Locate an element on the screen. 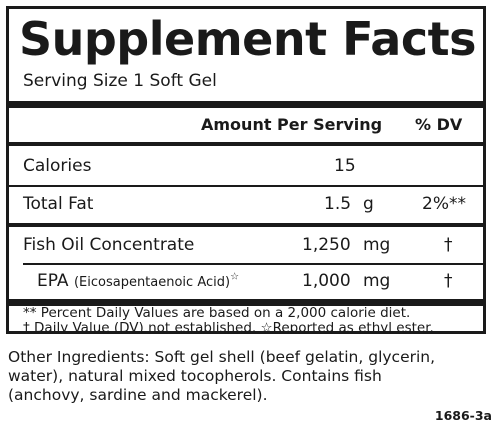  ethyl-ester-star-icon: ☆ is located at coordinates (235, 277).